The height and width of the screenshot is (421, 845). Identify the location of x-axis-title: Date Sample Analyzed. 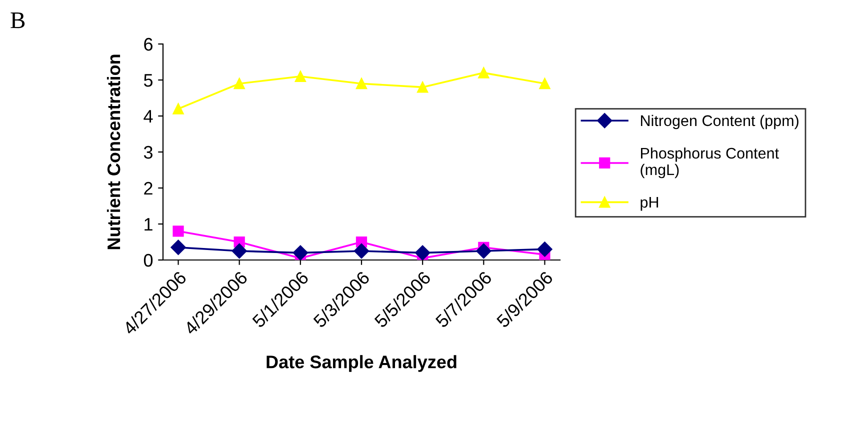
(361, 363).